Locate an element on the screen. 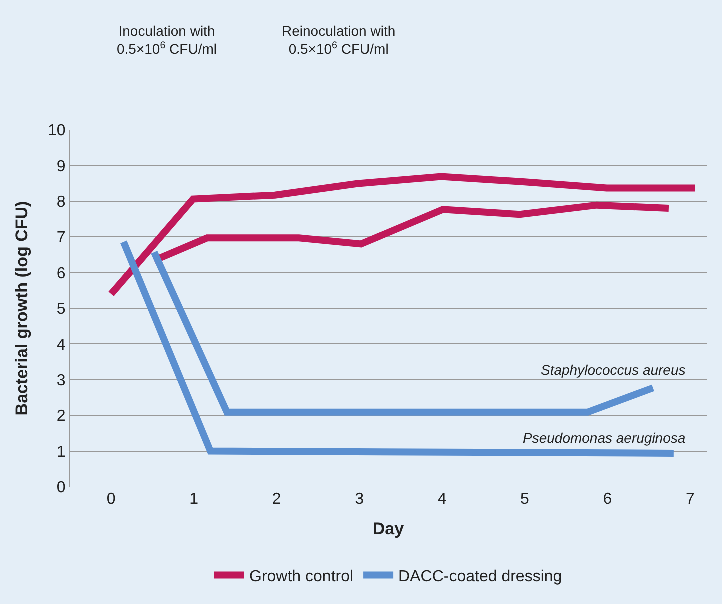  x-tick-label: 3 is located at coordinates (359, 499).